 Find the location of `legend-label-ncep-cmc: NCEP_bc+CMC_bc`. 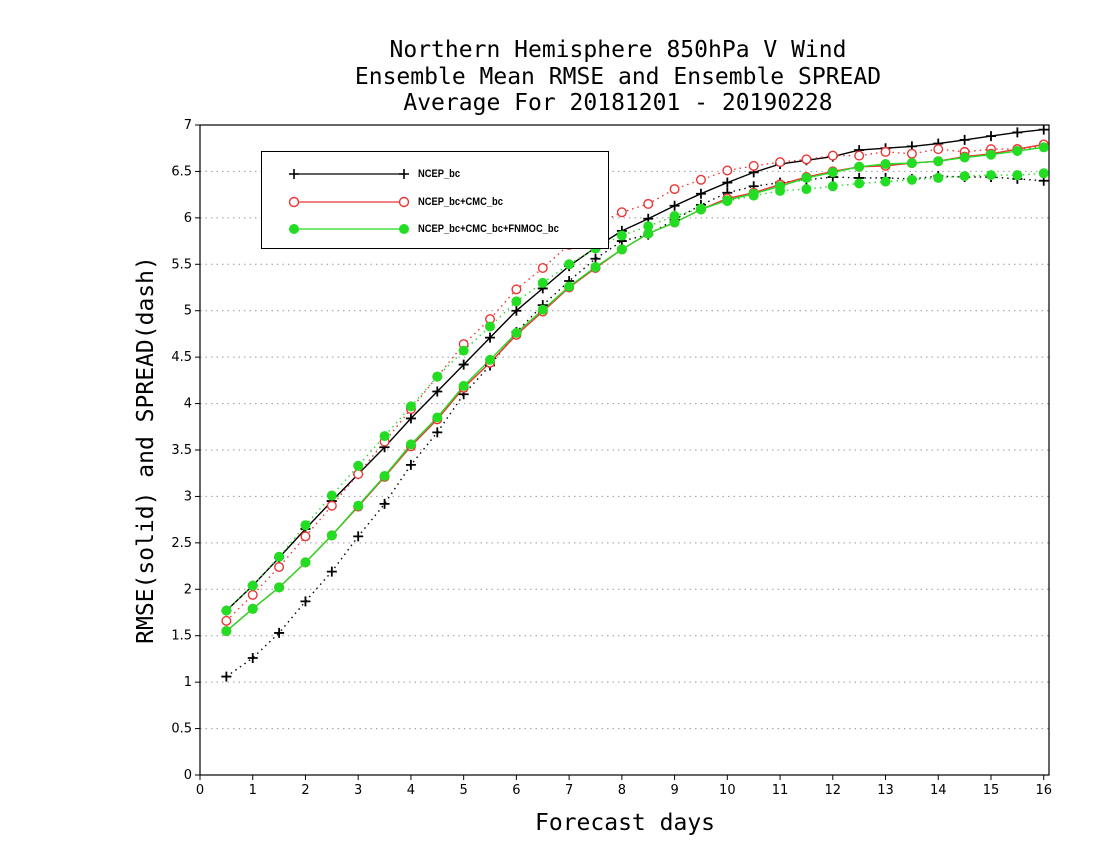

legend-label-ncep-cmc: NCEP_bc+CMC_bc is located at coordinates (460, 202).